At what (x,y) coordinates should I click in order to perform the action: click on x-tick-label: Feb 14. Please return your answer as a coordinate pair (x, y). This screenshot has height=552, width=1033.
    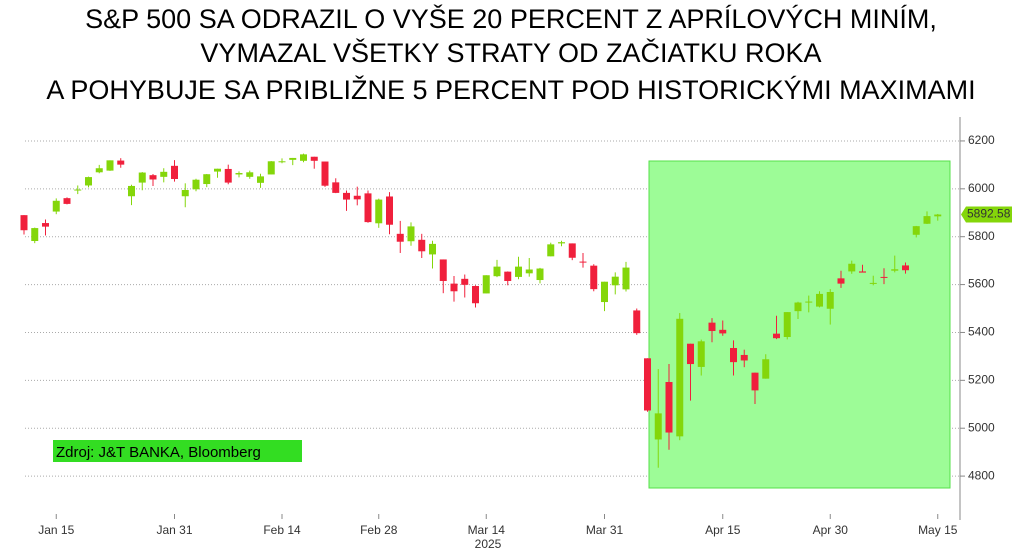
    Looking at the image, I should click on (282, 530).